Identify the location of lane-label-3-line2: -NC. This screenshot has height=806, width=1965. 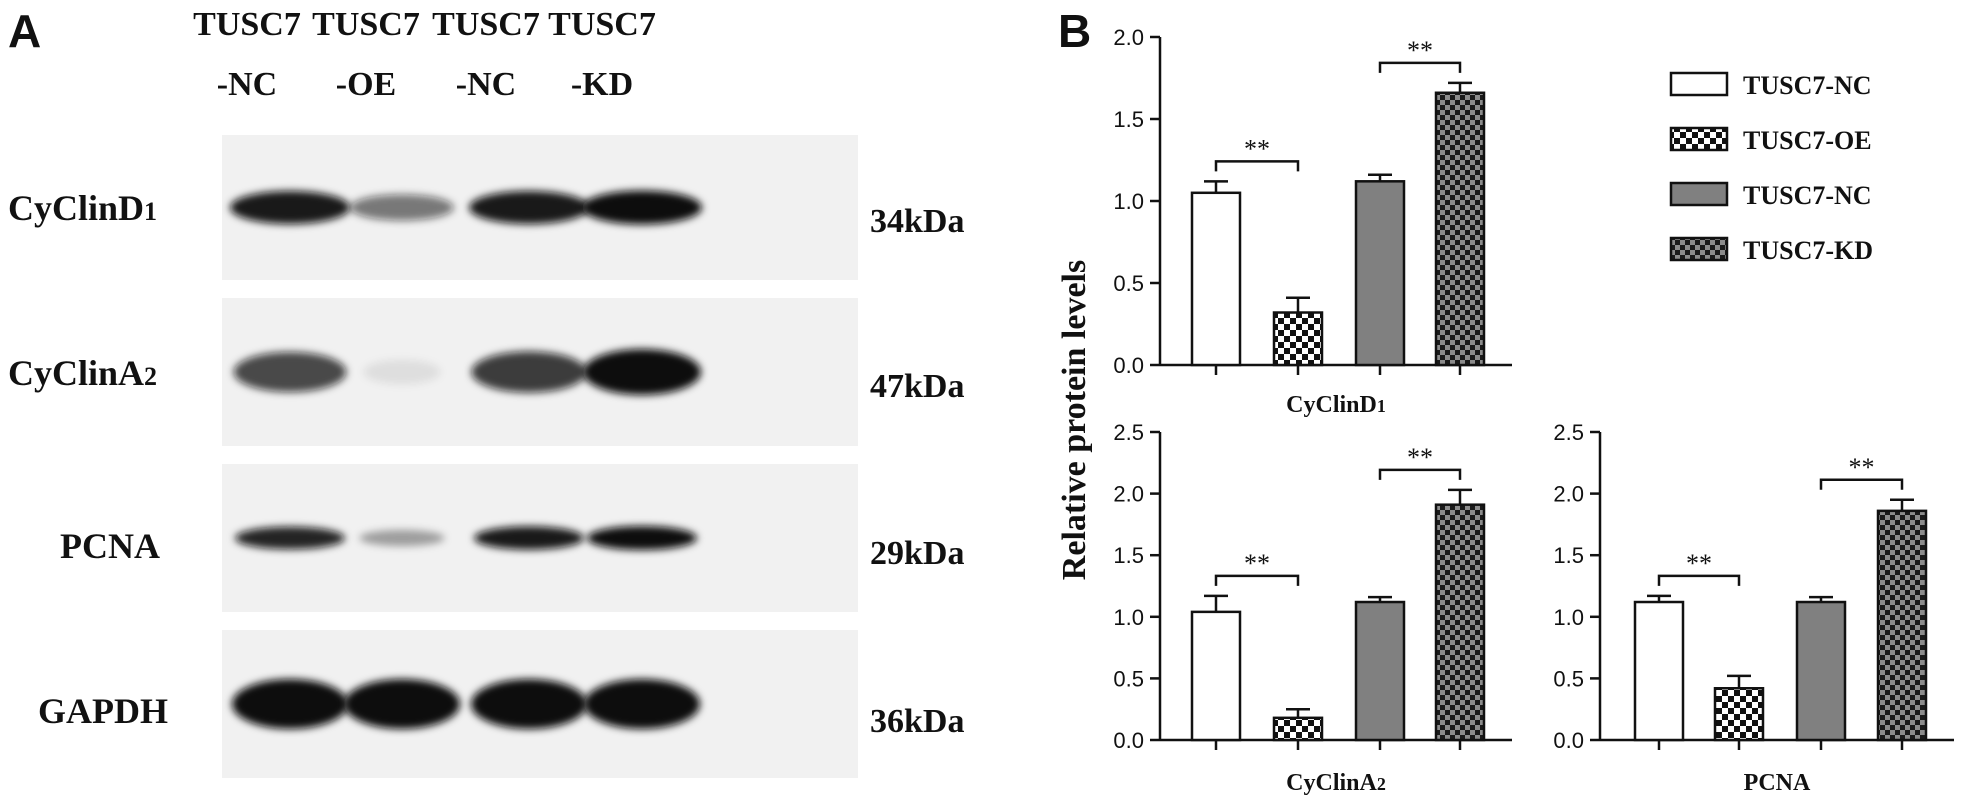
(486, 84).